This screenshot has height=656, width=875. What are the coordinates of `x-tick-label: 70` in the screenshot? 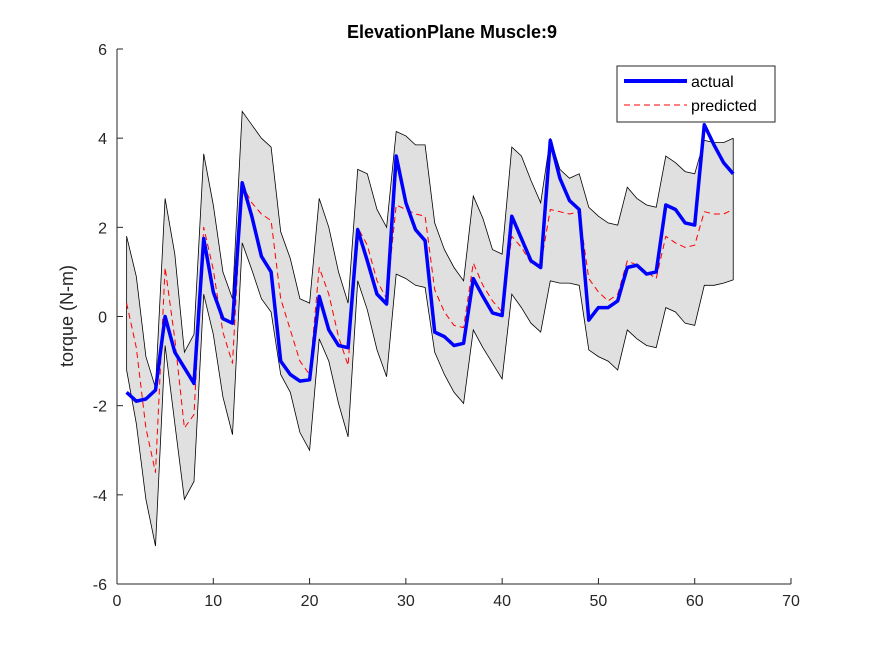 It's located at (791, 601).